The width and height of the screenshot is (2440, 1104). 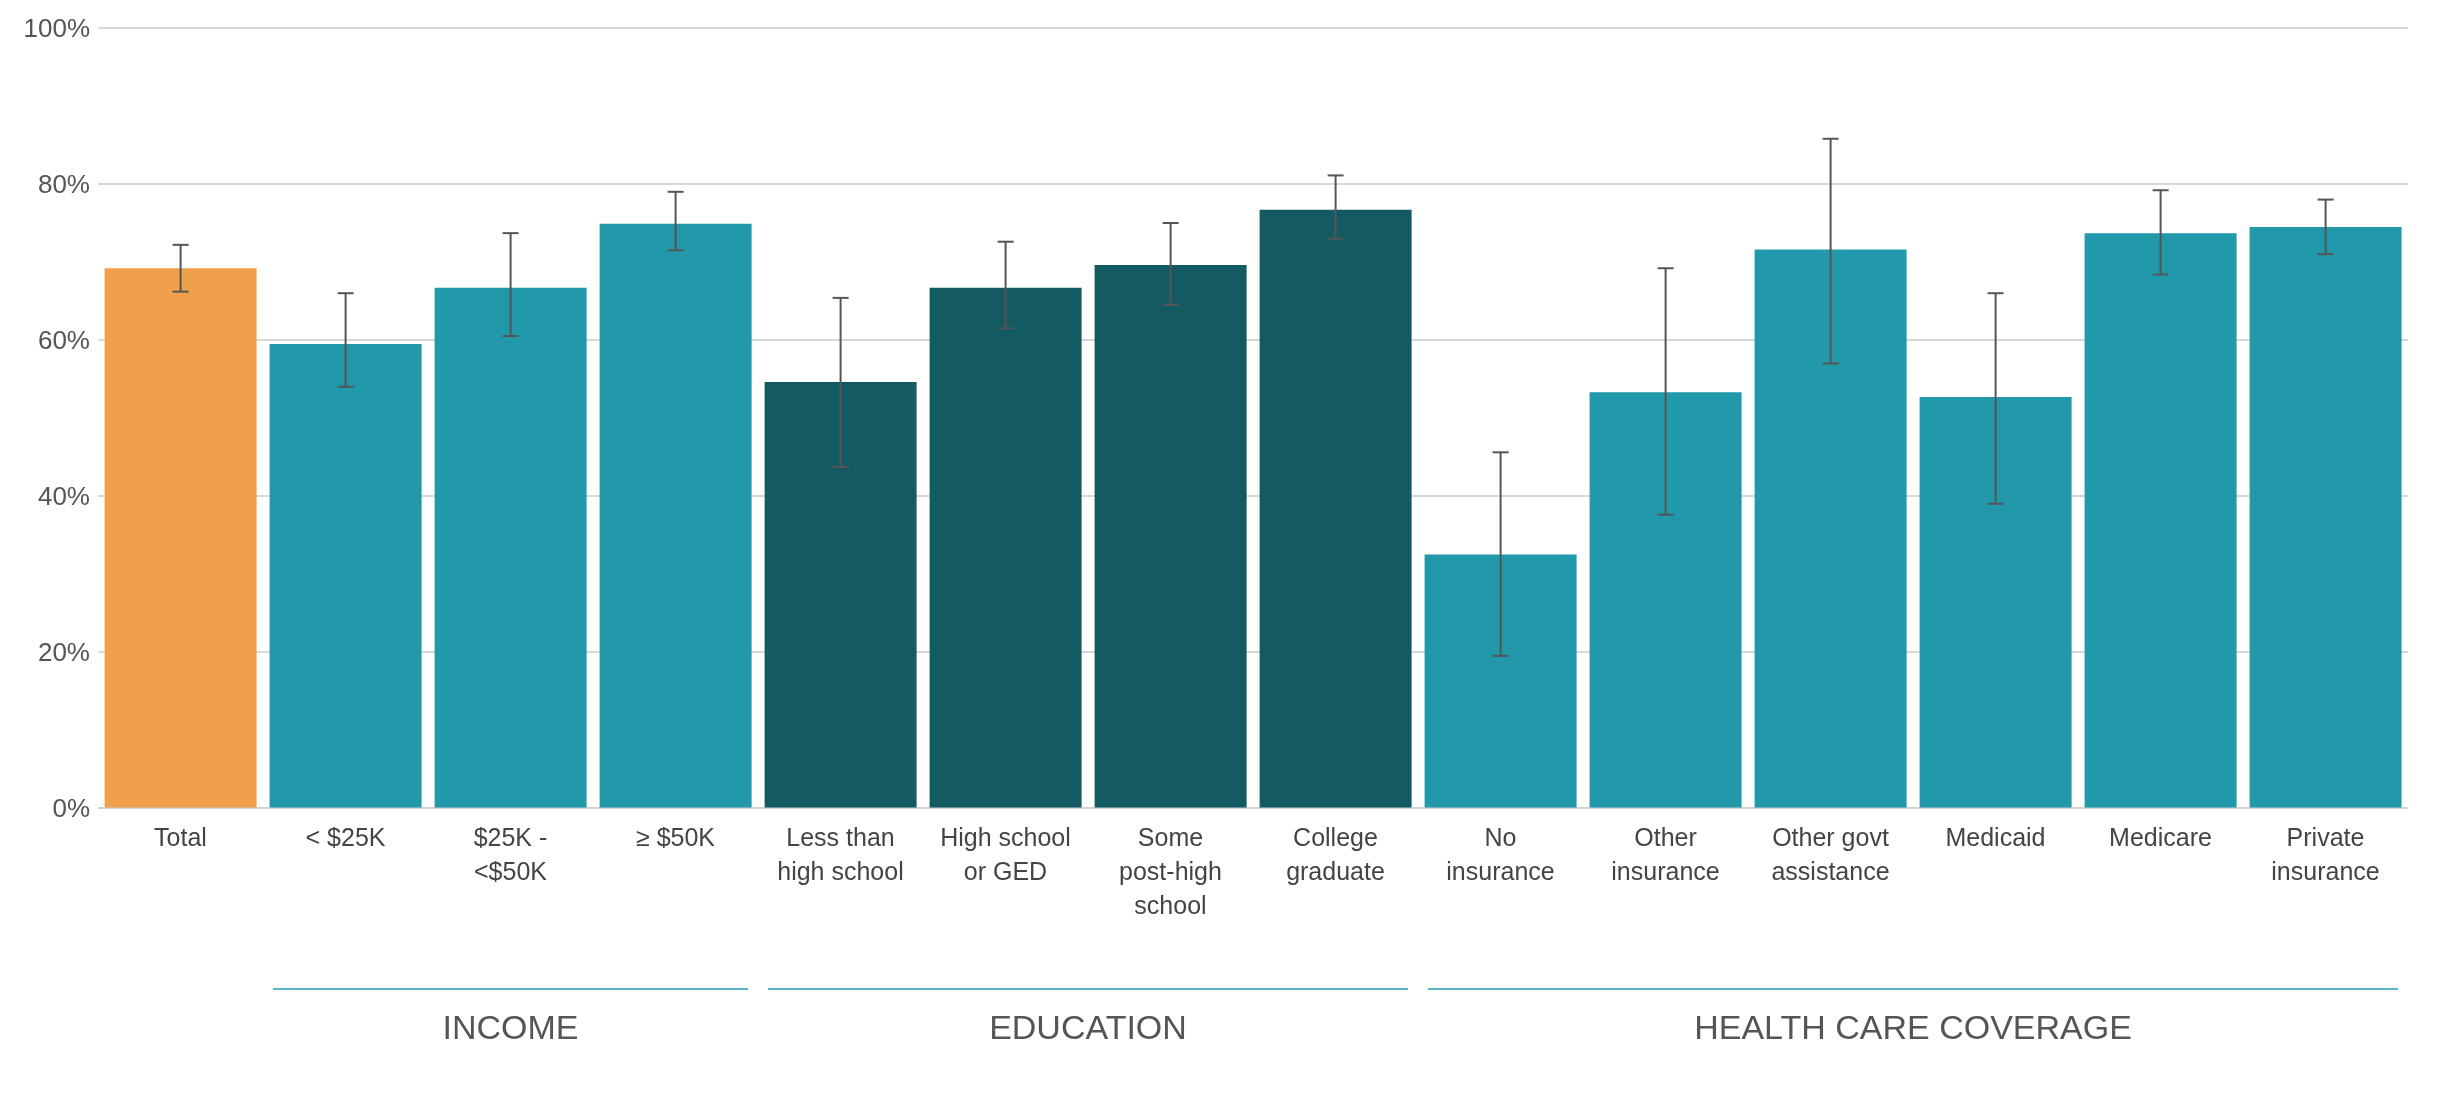 I want to click on x-tick-label: Medicaid, so click(x=1995, y=837).